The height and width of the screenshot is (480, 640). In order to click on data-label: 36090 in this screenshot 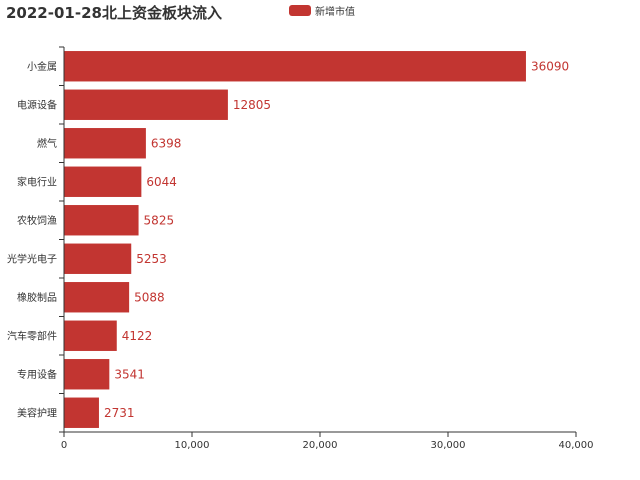, I will do `click(550, 66)`.